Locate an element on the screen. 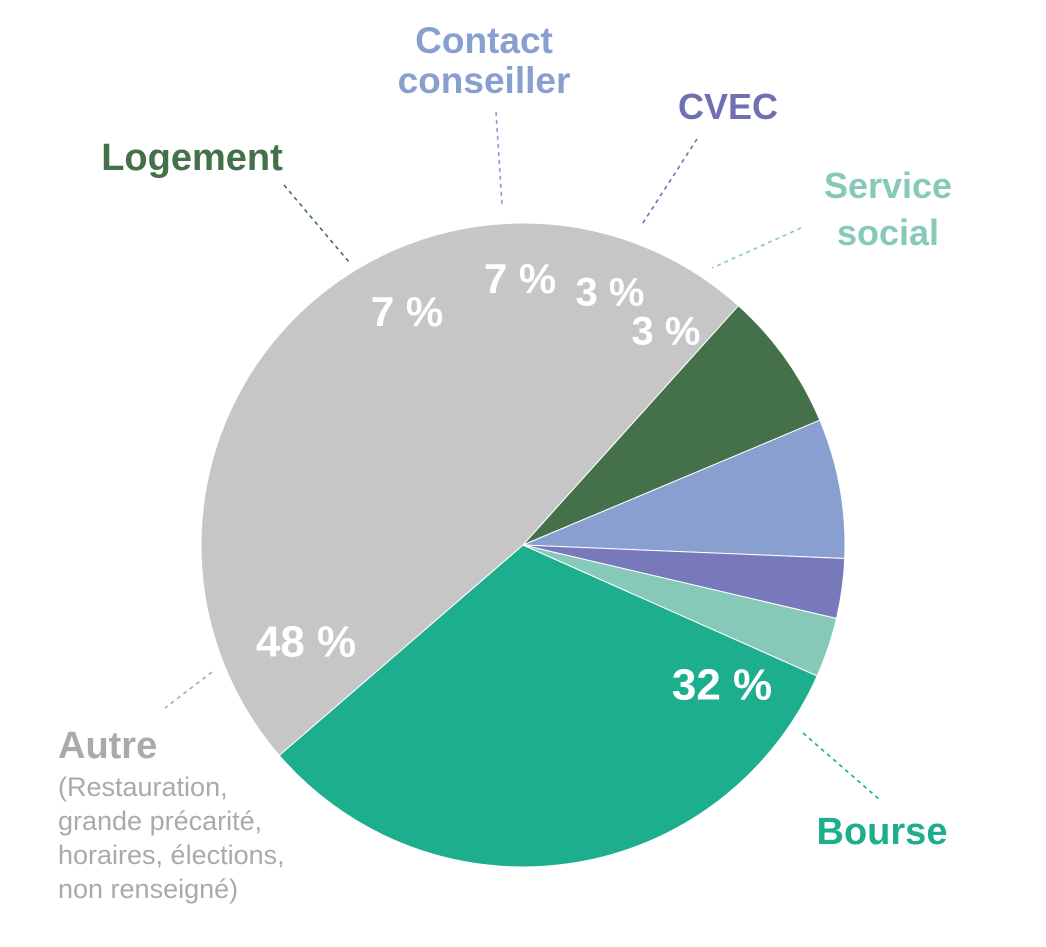 Image resolution: width=1046 pixels, height=947 pixels. category-label-autre: Autre is located at coordinates (107, 746).